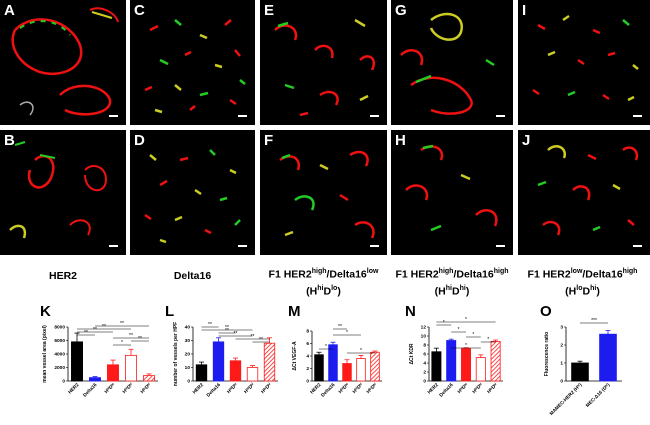 This screenshot has width=650, height=425. What do you see at coordinates (446, 271) in the screenshot?
I see `label-sup: high` at bounding box center [446, 271].